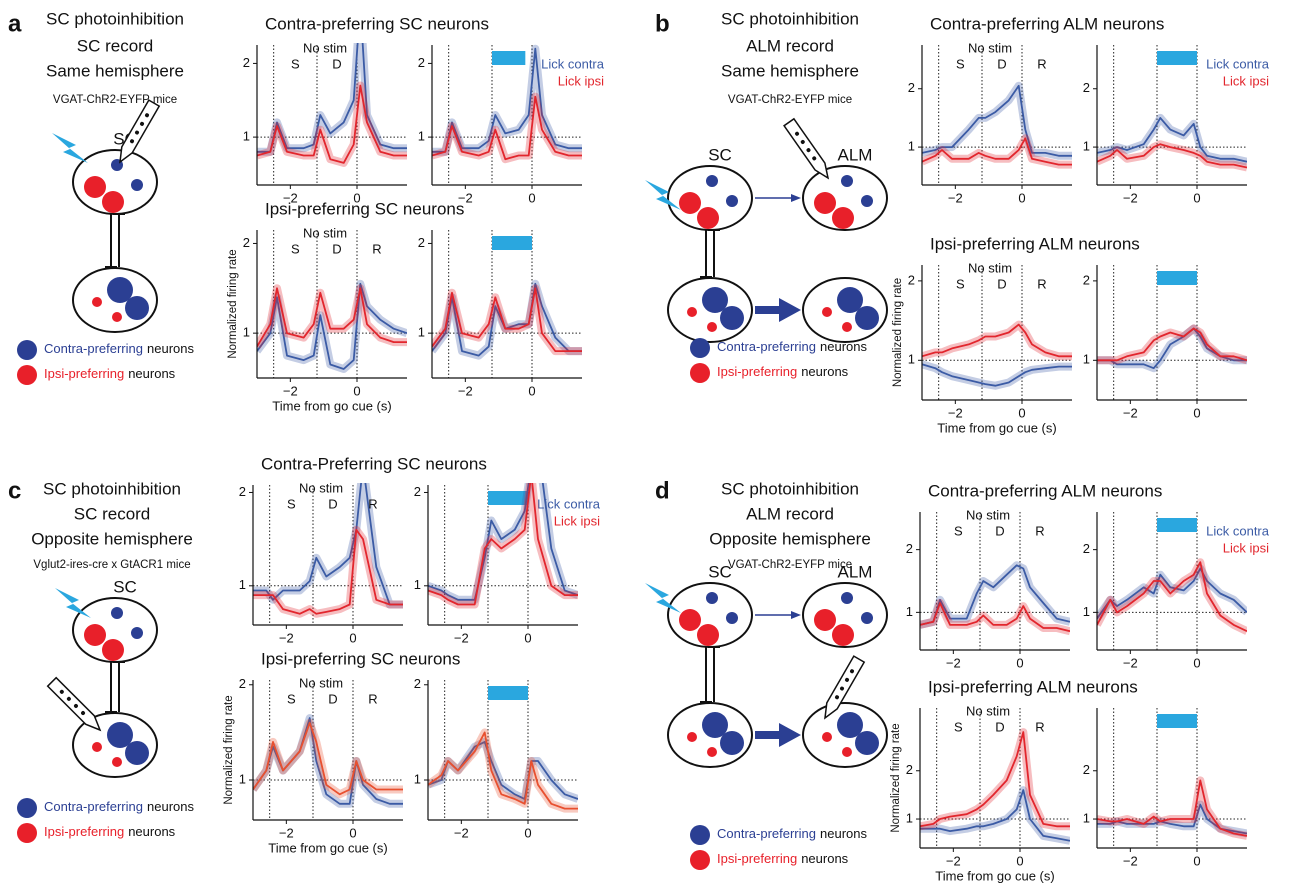  I want to click on chart-title: Ipsi-preferring ALM neurons, so click(1033, 686).